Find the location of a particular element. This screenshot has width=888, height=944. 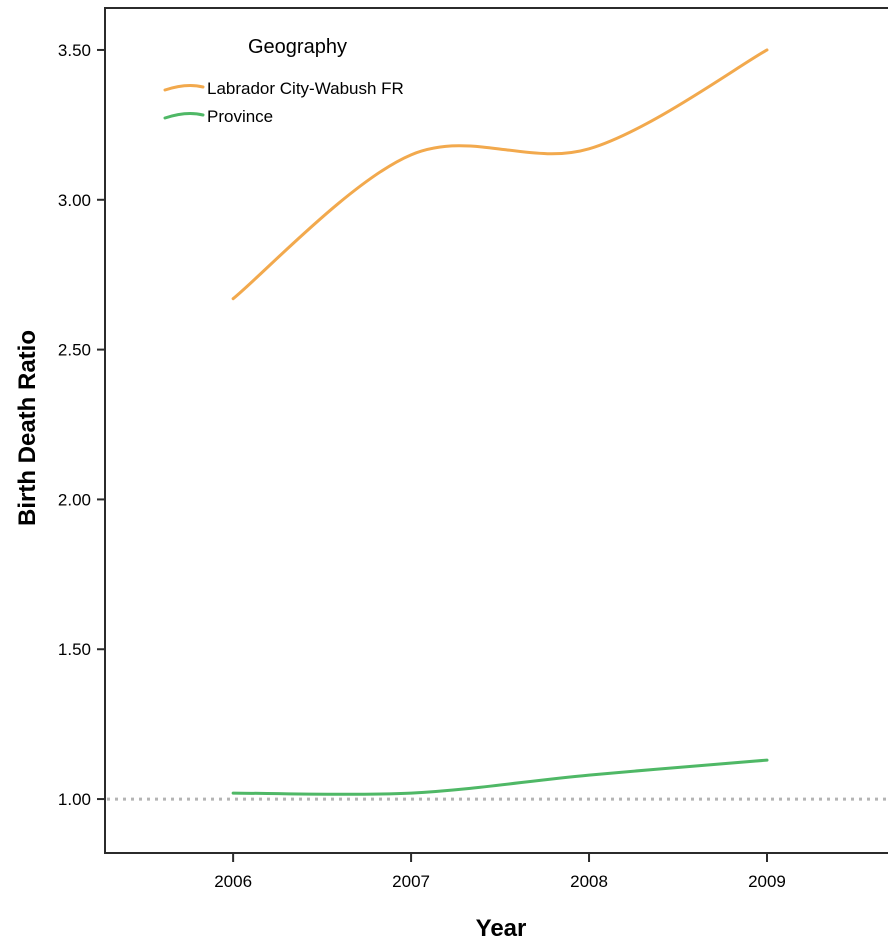

y-tick-label: 2.00 is located at coordinates (74, 499).